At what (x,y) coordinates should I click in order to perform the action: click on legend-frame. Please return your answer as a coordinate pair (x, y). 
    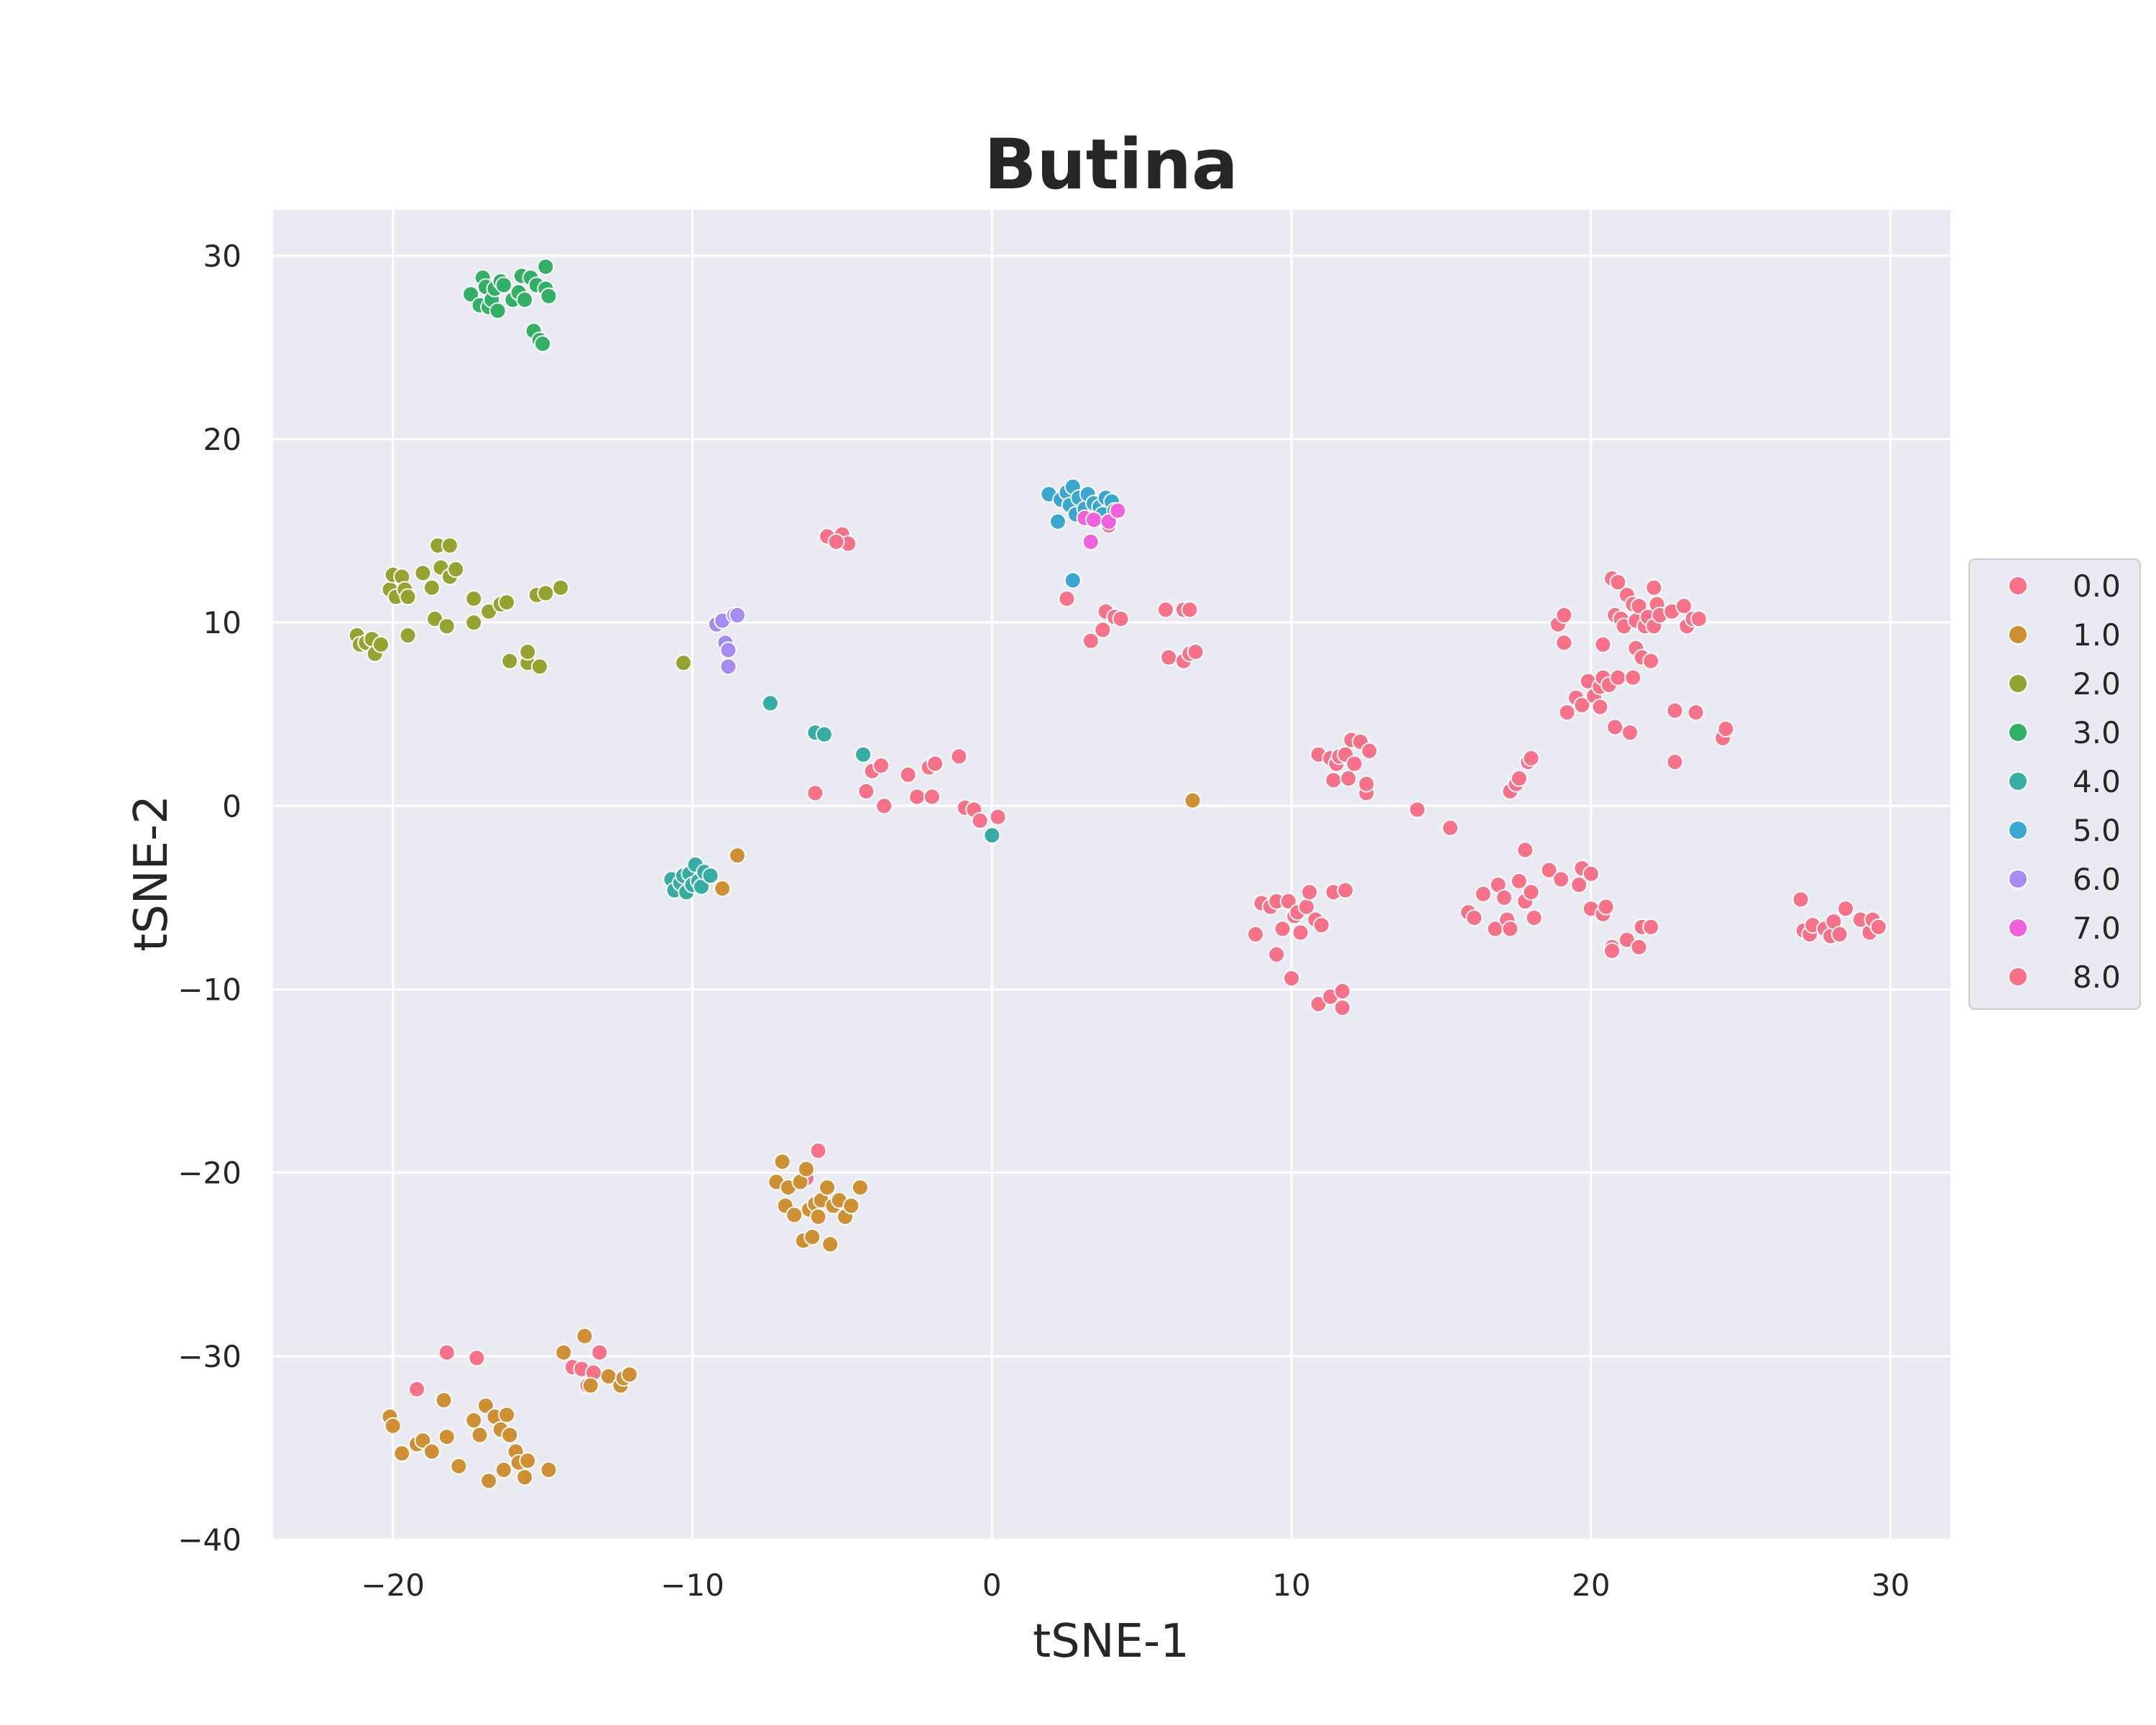
    Looking at the image, I should click on (2054, 784).